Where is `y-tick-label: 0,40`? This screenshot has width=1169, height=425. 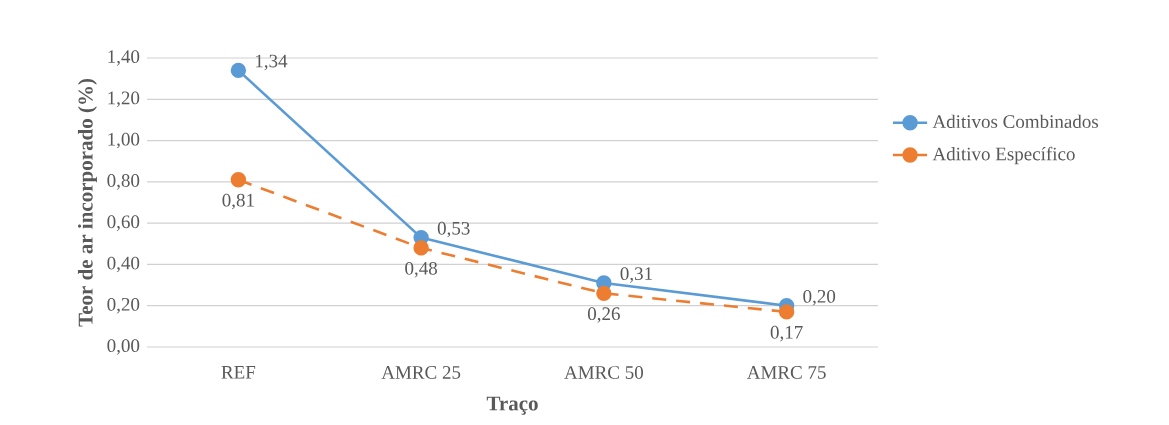
y-tick-label: 0,40 is located at coordinates (123, 264).